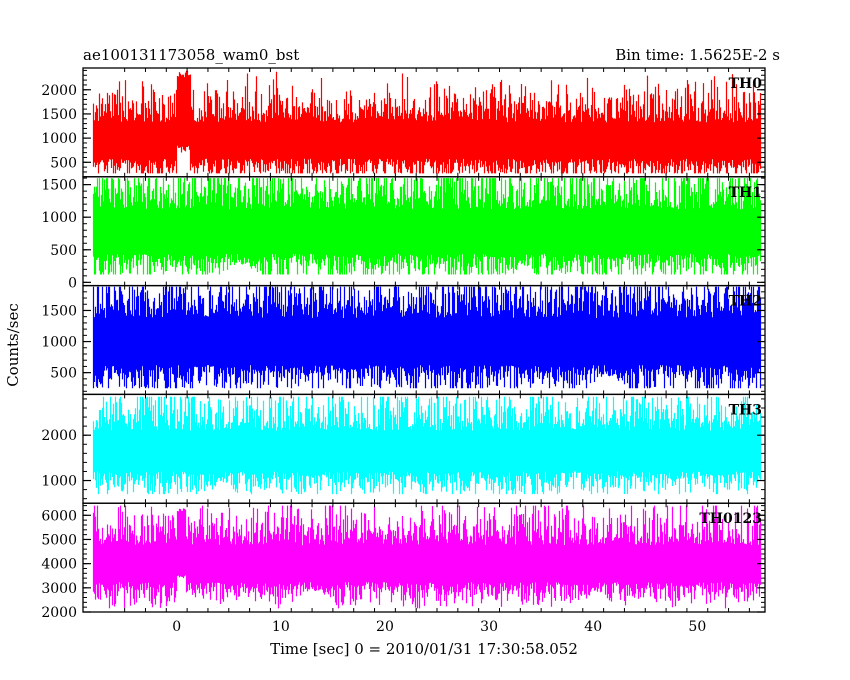 The image size is (850, 680). I want to click on panel-th0123: 2000 3000 4000 5000 6000 TH0123, so click(403, 561).